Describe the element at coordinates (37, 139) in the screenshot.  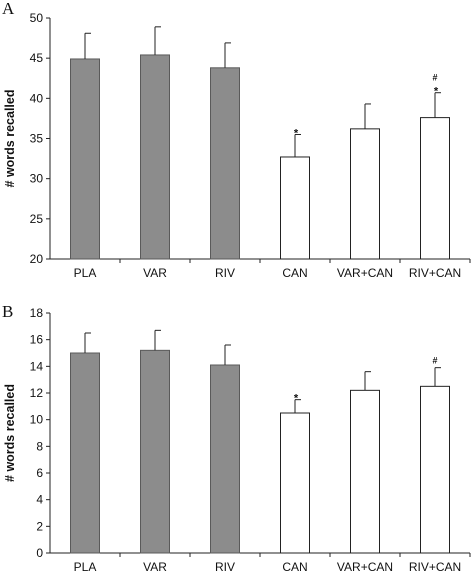
I see `y-tick-label: 35` at that location.